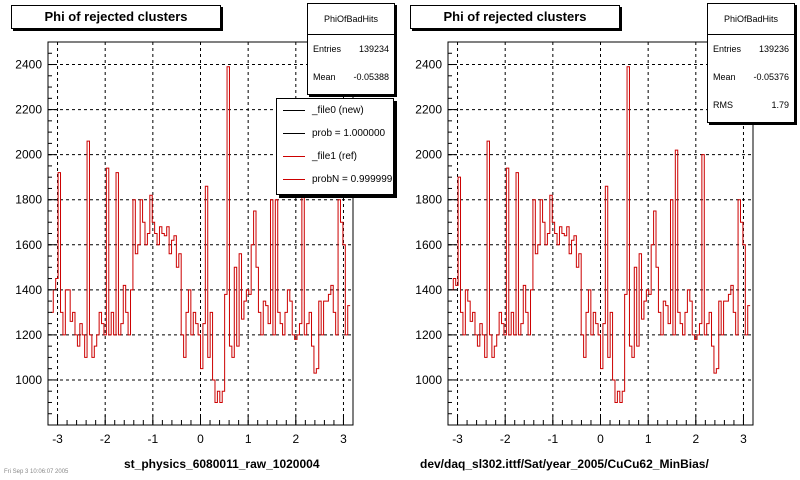 The height and width of the screenshot is (480, 800). I want to click on stats-label: RMS, so click(723, 105).